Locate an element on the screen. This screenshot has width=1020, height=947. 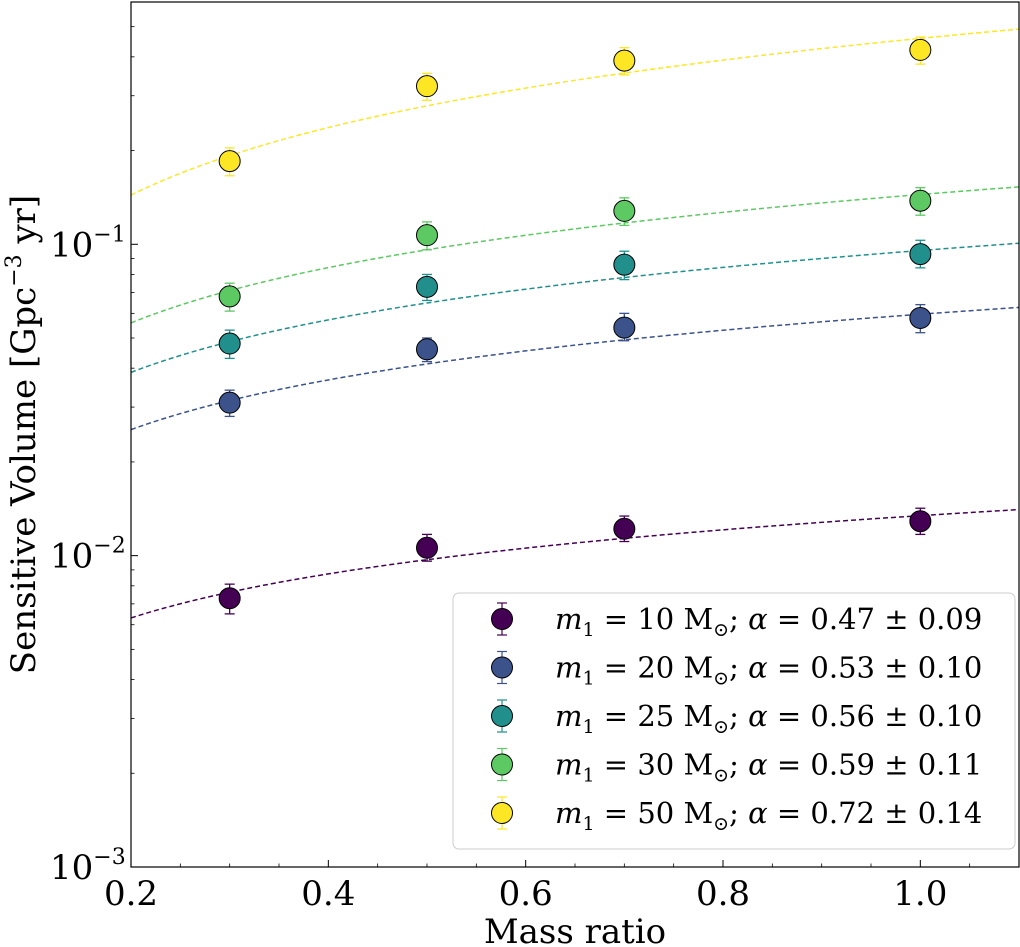
x-tick-label: 0.2 is located at coordinates (131, 894).